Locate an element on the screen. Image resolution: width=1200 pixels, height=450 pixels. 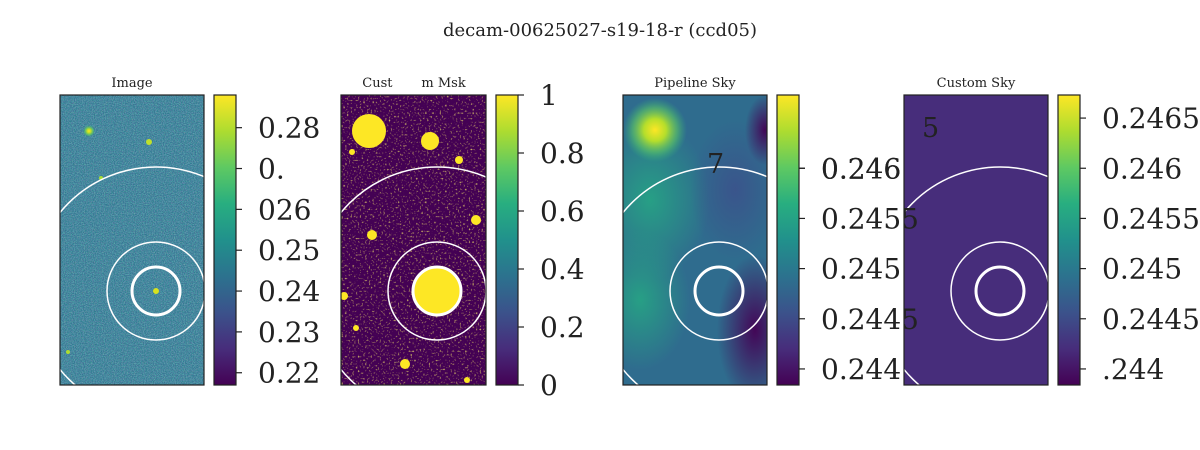
colorbar-image-gradient is located at coordinates (225, 240).